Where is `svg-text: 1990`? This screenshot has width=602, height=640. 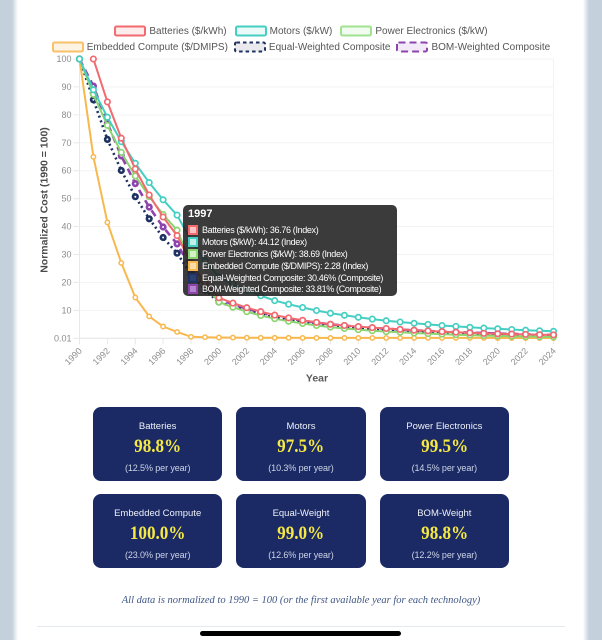 svg-text: 1990 is located at coordinates (73, 356).